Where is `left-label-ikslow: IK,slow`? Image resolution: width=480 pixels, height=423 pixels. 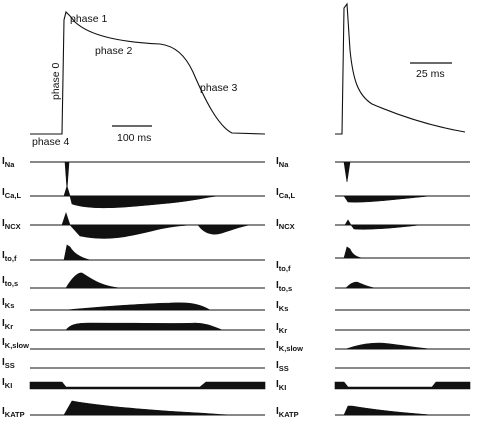 left-label-ikslow: IK,slow is located at coordinates (15, 343).